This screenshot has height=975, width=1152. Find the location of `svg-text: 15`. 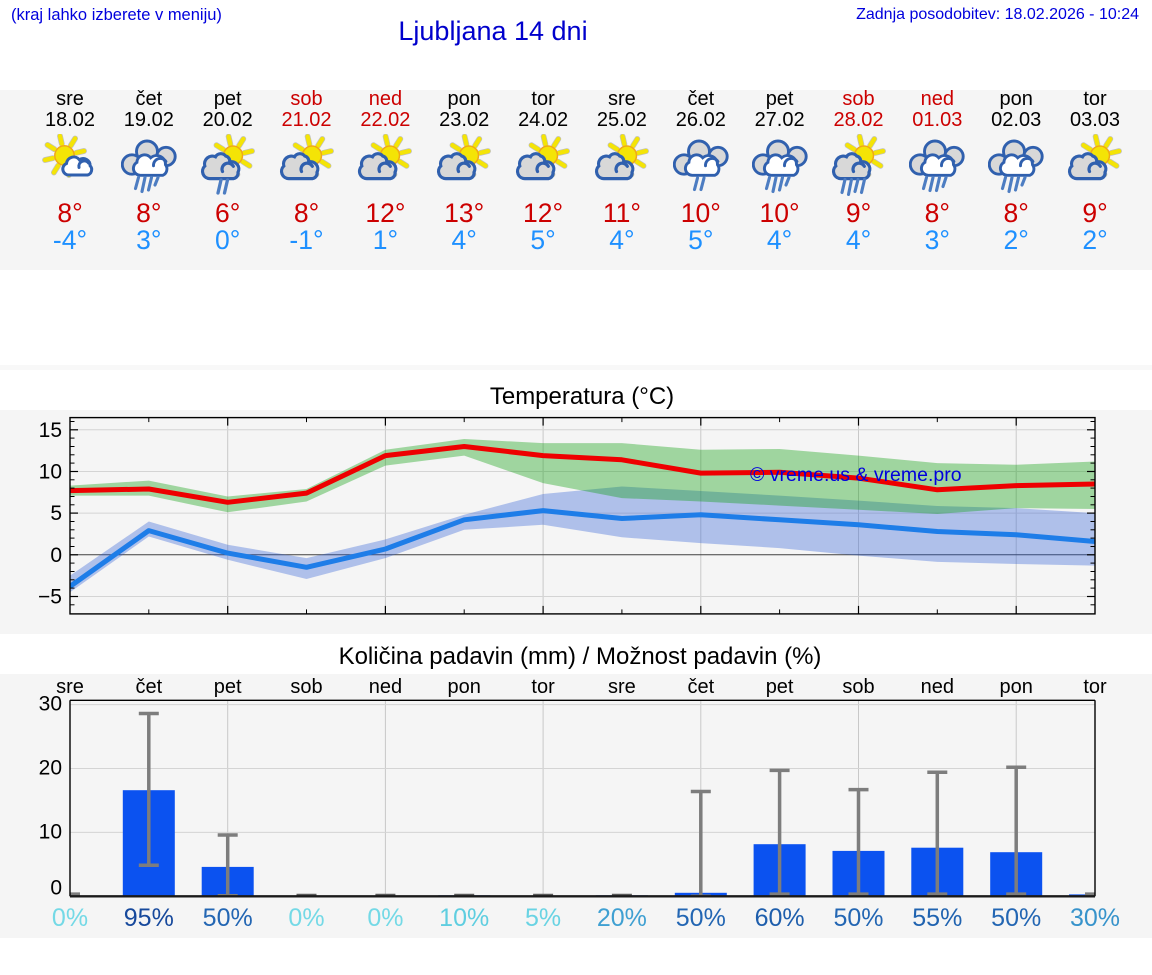

svg-text: 15 is located at coordinates (50, 430).